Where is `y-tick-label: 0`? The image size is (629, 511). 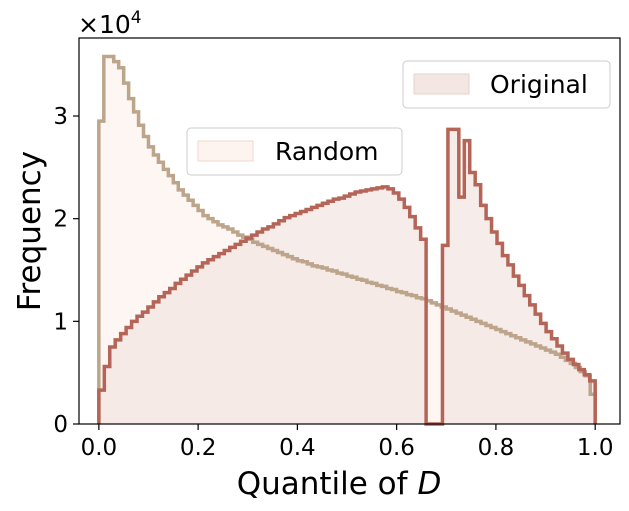
y-tick-label: 0 is located at coordinates (60, 425).